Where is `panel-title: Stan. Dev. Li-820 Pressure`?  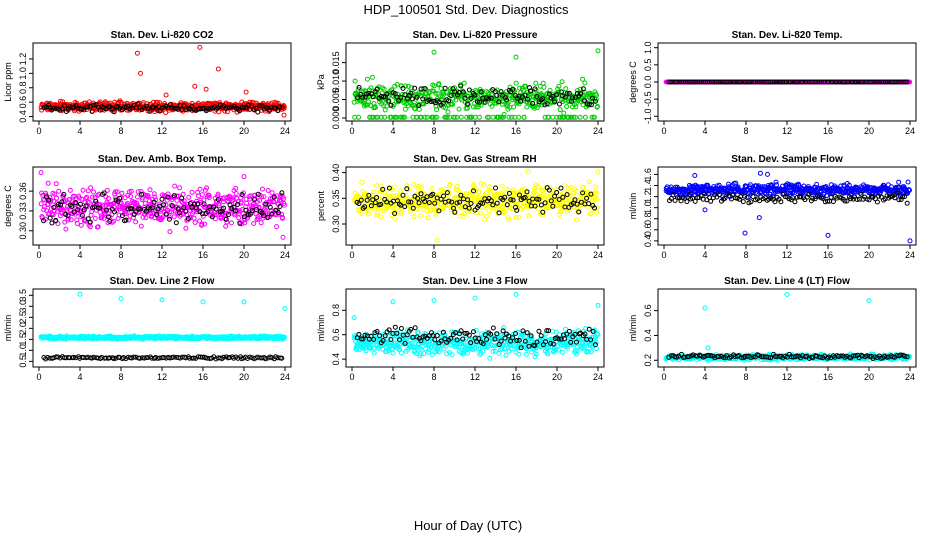 panel-title: Stan. Dev. Li-820 Pressure is located at coordinates (475, 35).